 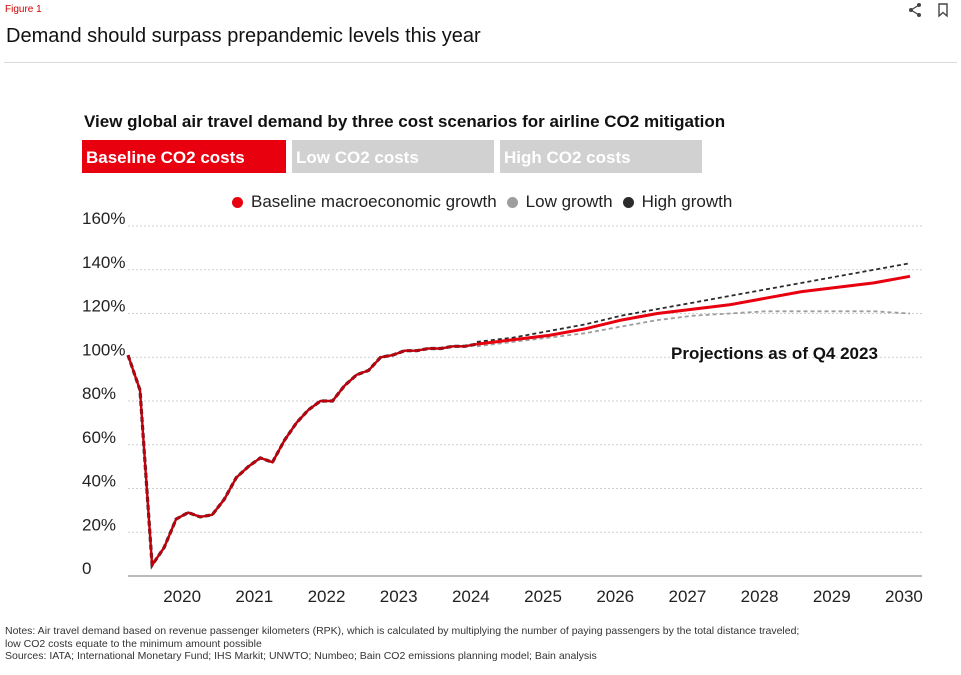 What do you see at coordinates (103, 306) in the screenshot?
I see `y-tick-label: 120%` at bounding box center [103, 306].